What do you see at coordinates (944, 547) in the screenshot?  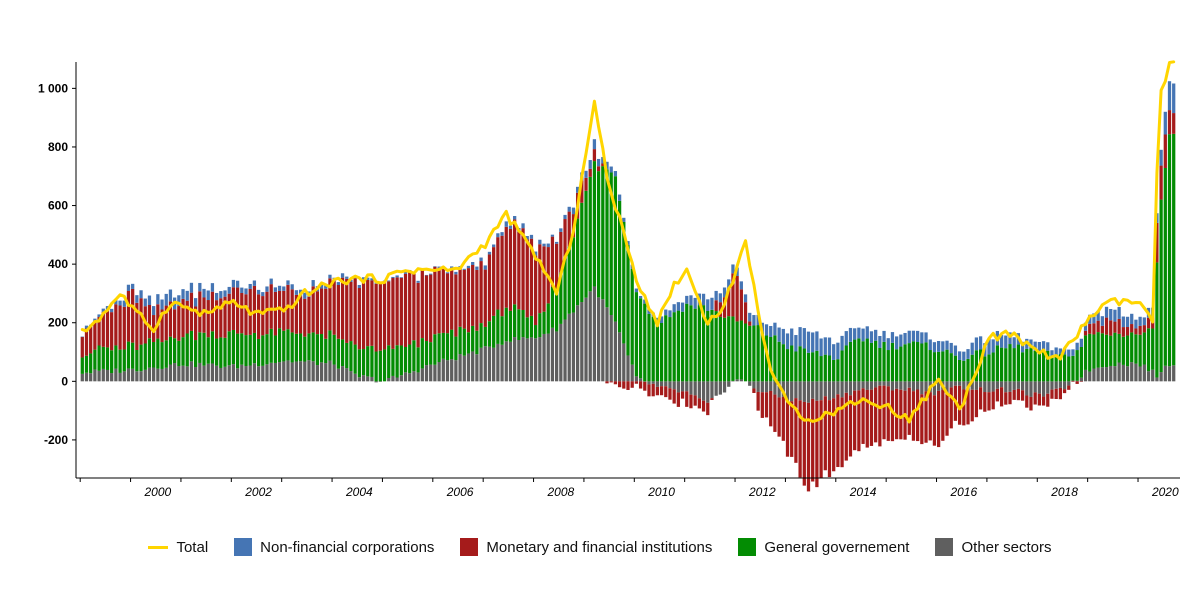 I see `legend-swatch-other-sectors` at bounding box center [944, 547].